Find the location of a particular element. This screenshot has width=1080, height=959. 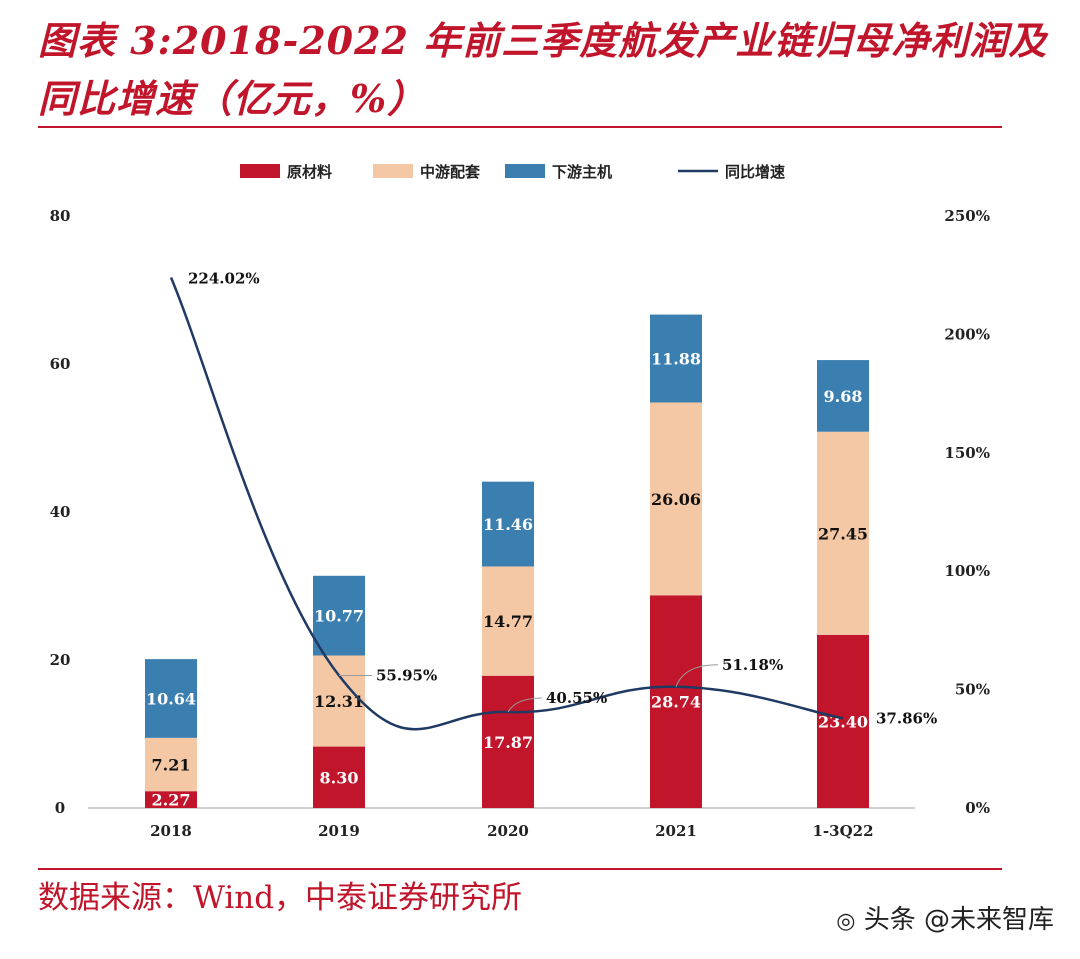

legend-label-line: 同比增速 is located at coordinates (755, 172).